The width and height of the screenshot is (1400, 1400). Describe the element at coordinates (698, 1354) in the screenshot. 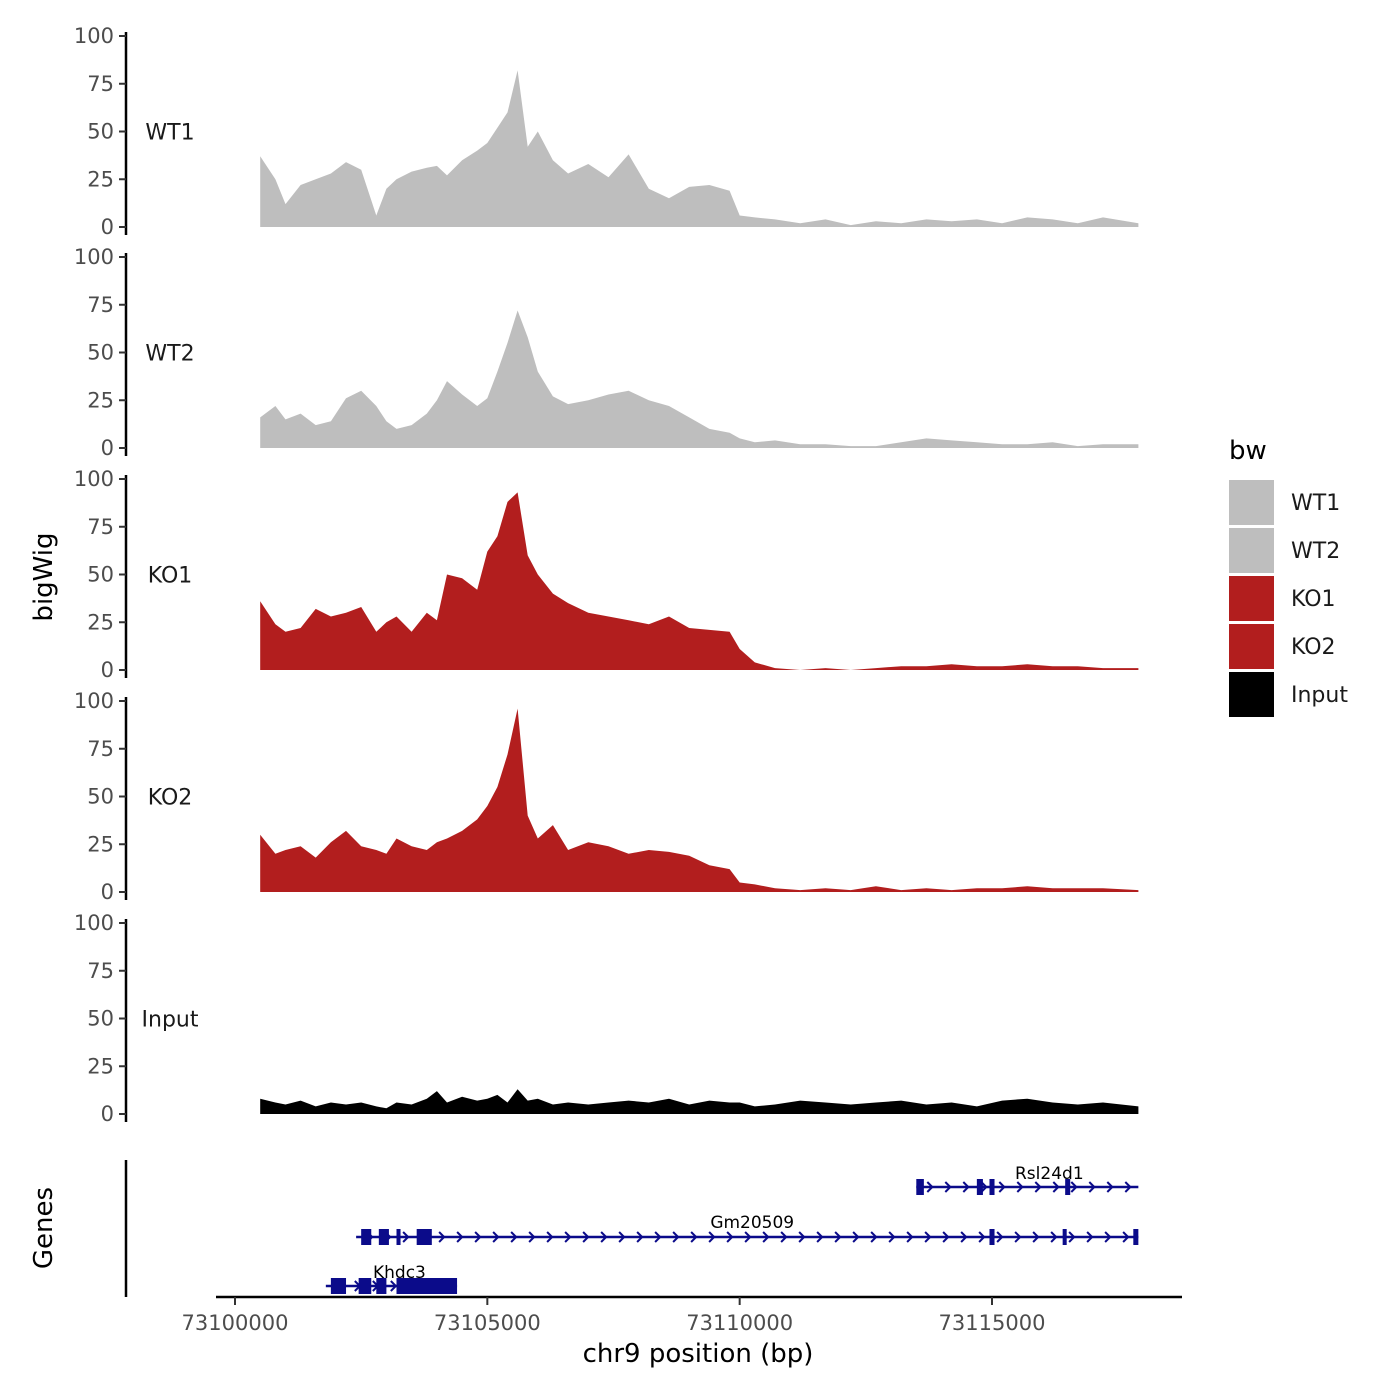

I see `x-axis-title: chr9 position (bp)` at that location.